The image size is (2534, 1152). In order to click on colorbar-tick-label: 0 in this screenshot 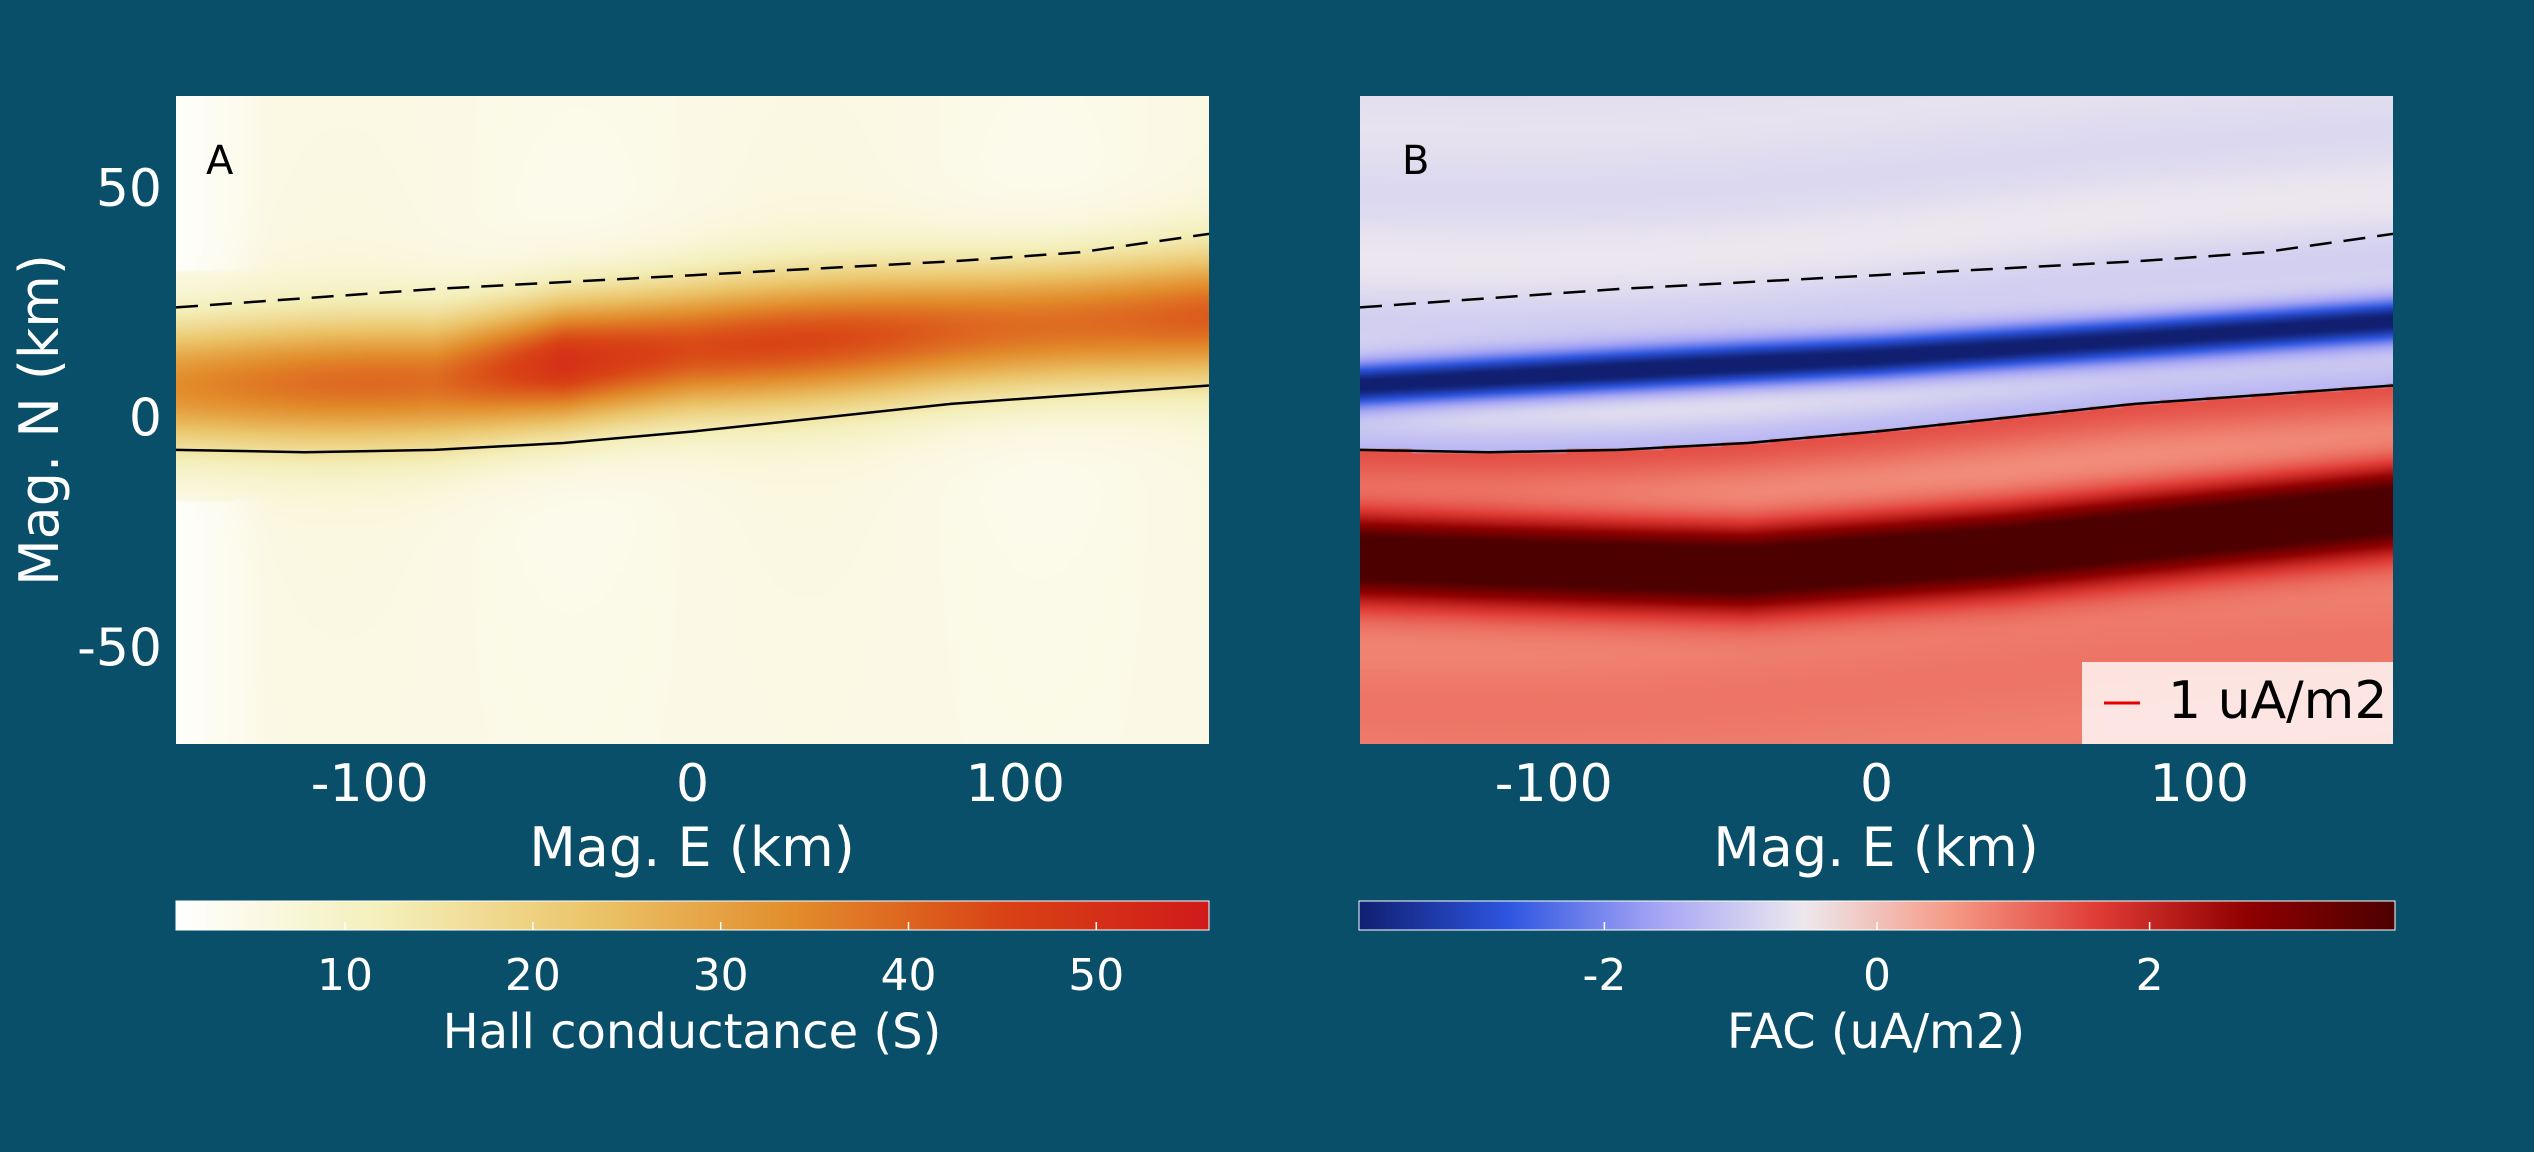, I will do `click(1877, 975)`.